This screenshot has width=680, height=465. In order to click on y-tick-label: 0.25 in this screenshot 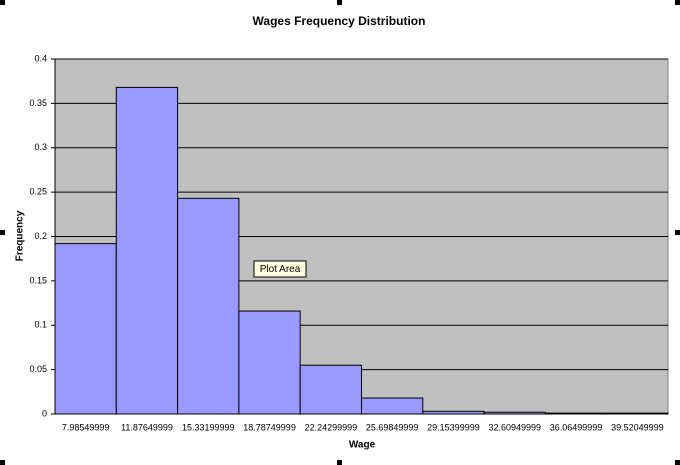, I will do `click(38, 192)`.